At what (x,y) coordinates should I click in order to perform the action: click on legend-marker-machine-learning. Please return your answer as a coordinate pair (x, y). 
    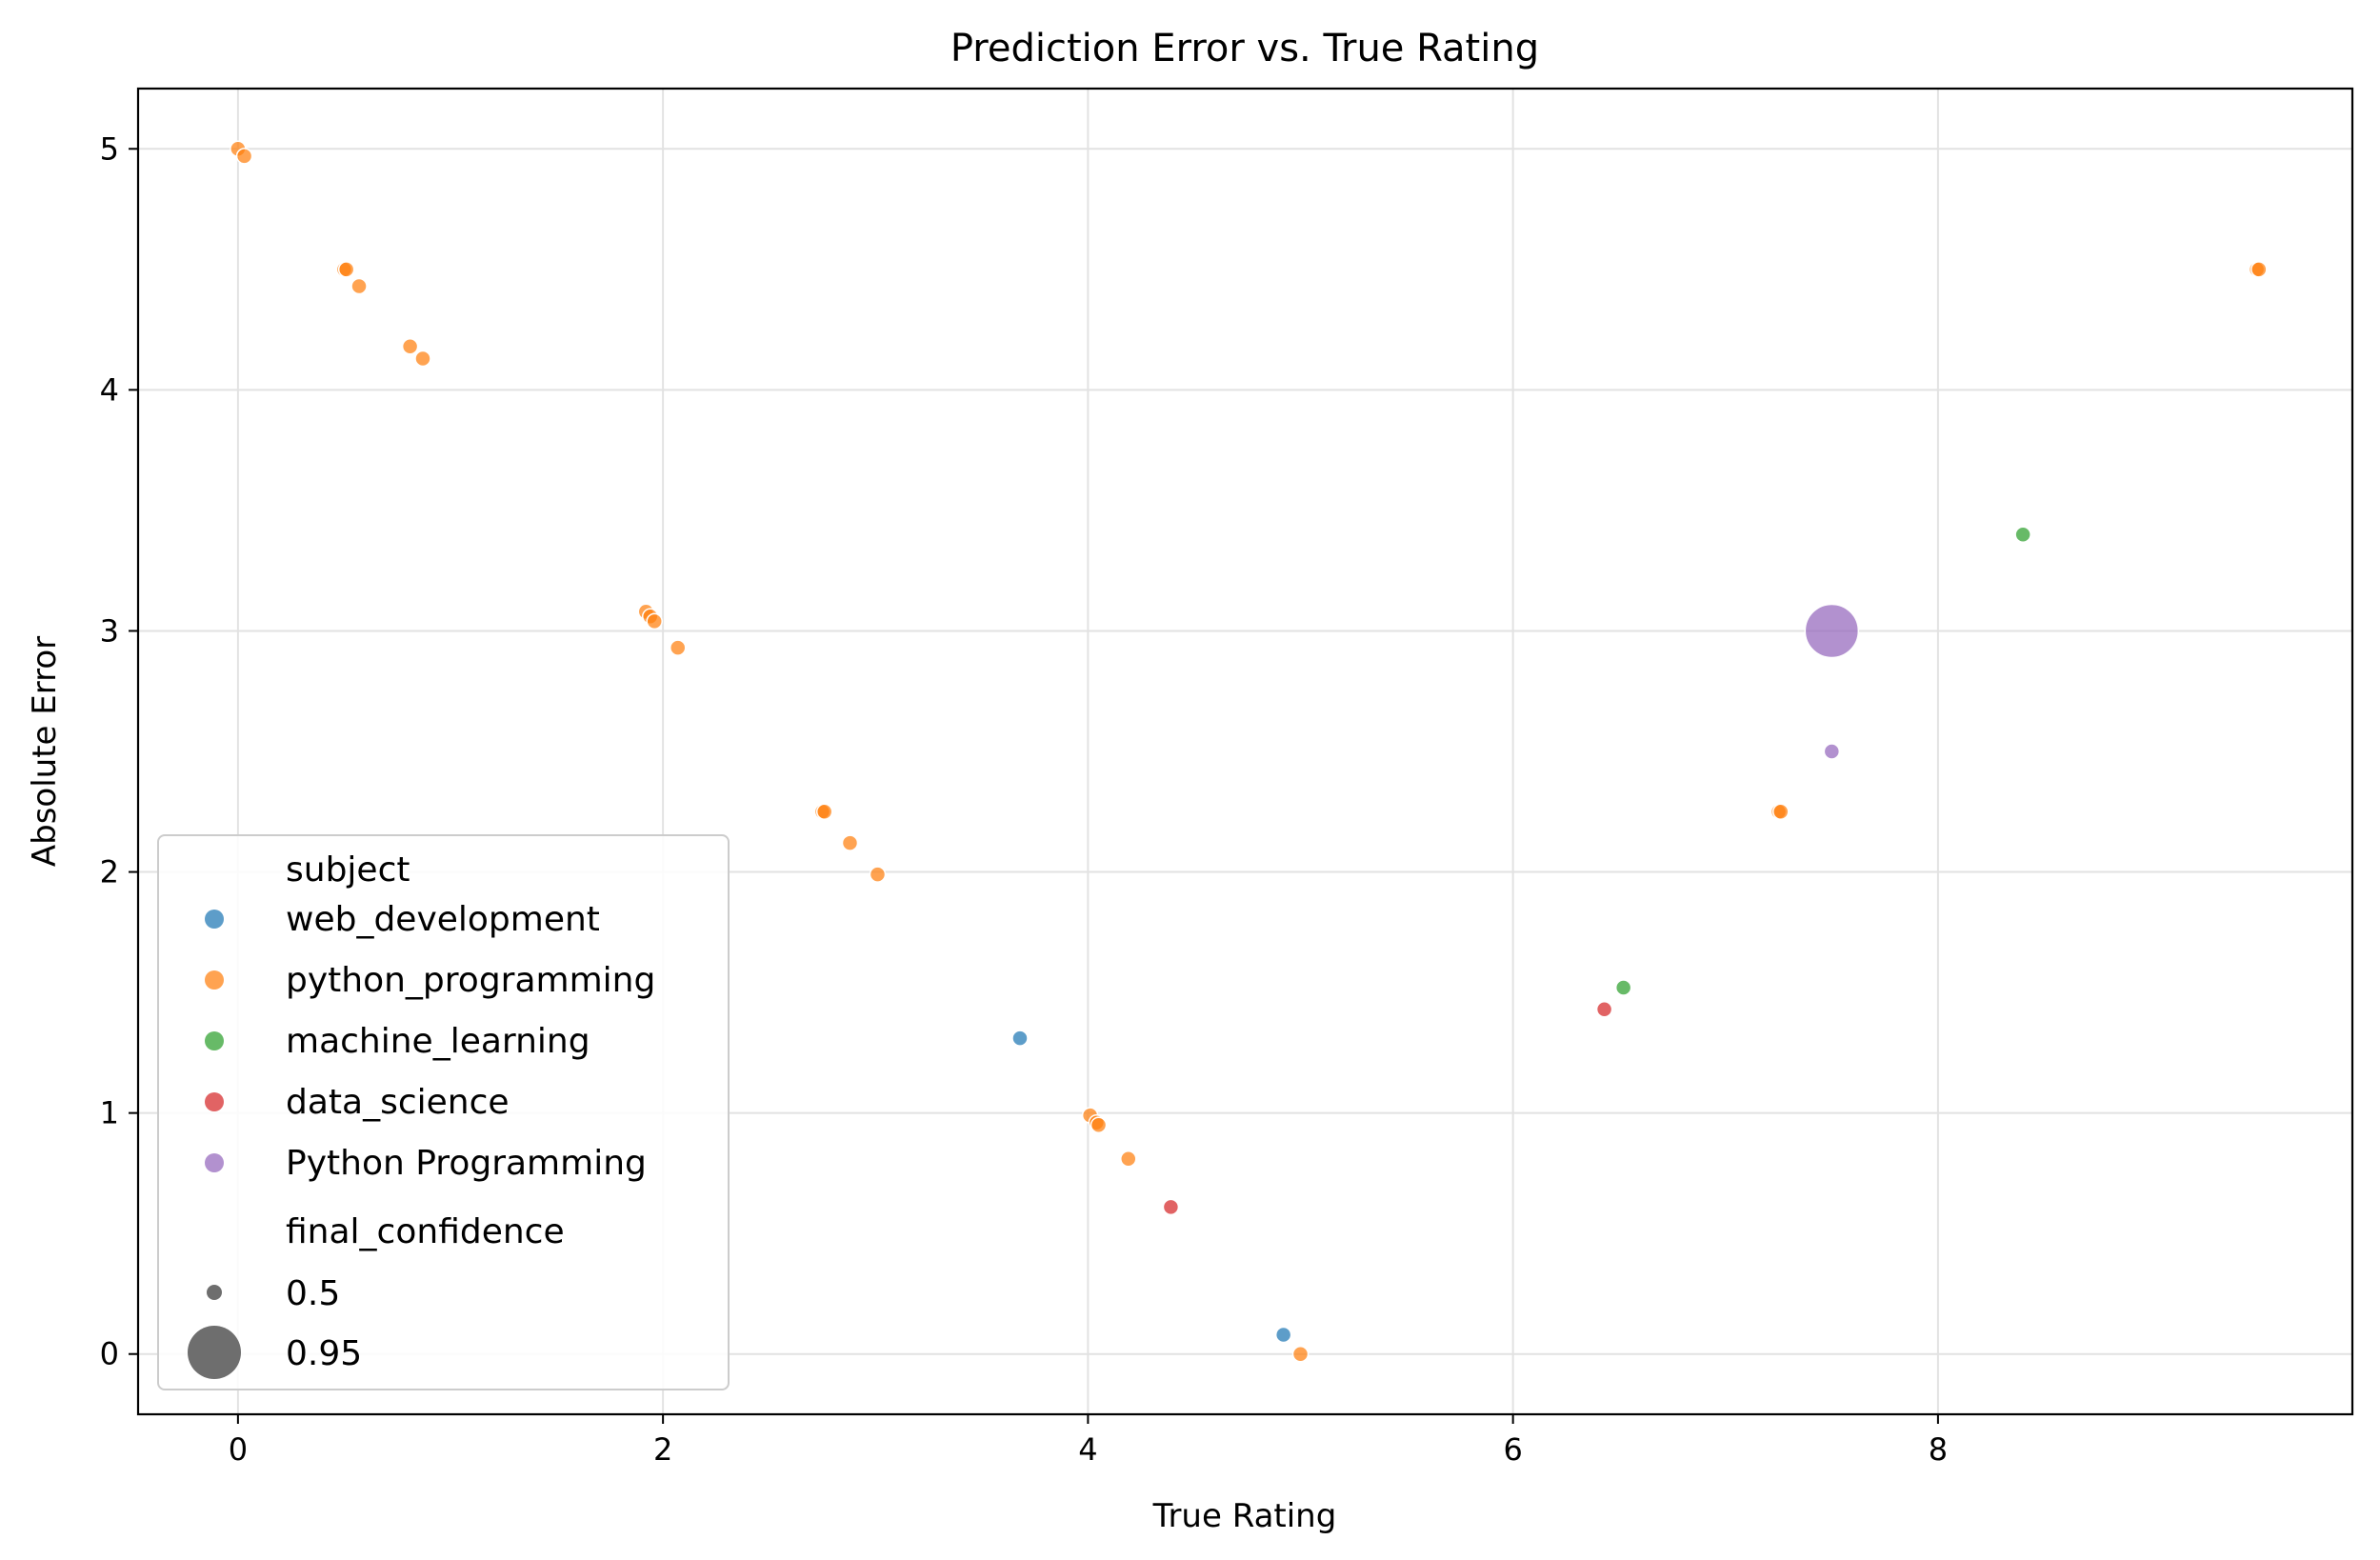
    Looking at the image, I should click on (214, 1040).